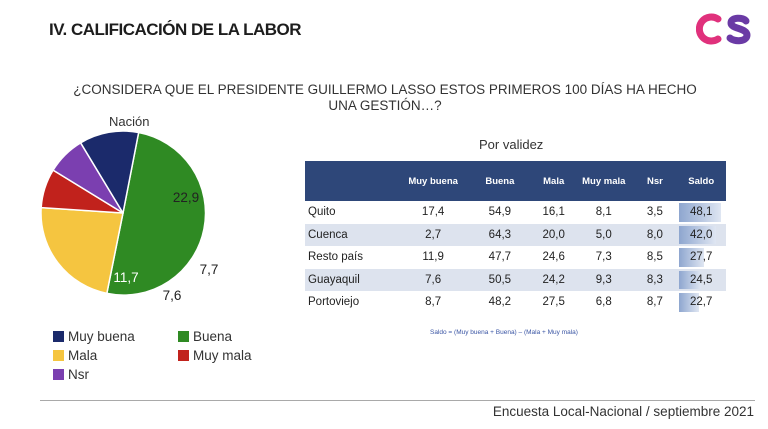 Image resolution: width=768 pixels, height=429 pixels. I want to click on table-row: Quito 17,4 54,9 16,1 8,1 3,5 48,1, so click(515, 212).